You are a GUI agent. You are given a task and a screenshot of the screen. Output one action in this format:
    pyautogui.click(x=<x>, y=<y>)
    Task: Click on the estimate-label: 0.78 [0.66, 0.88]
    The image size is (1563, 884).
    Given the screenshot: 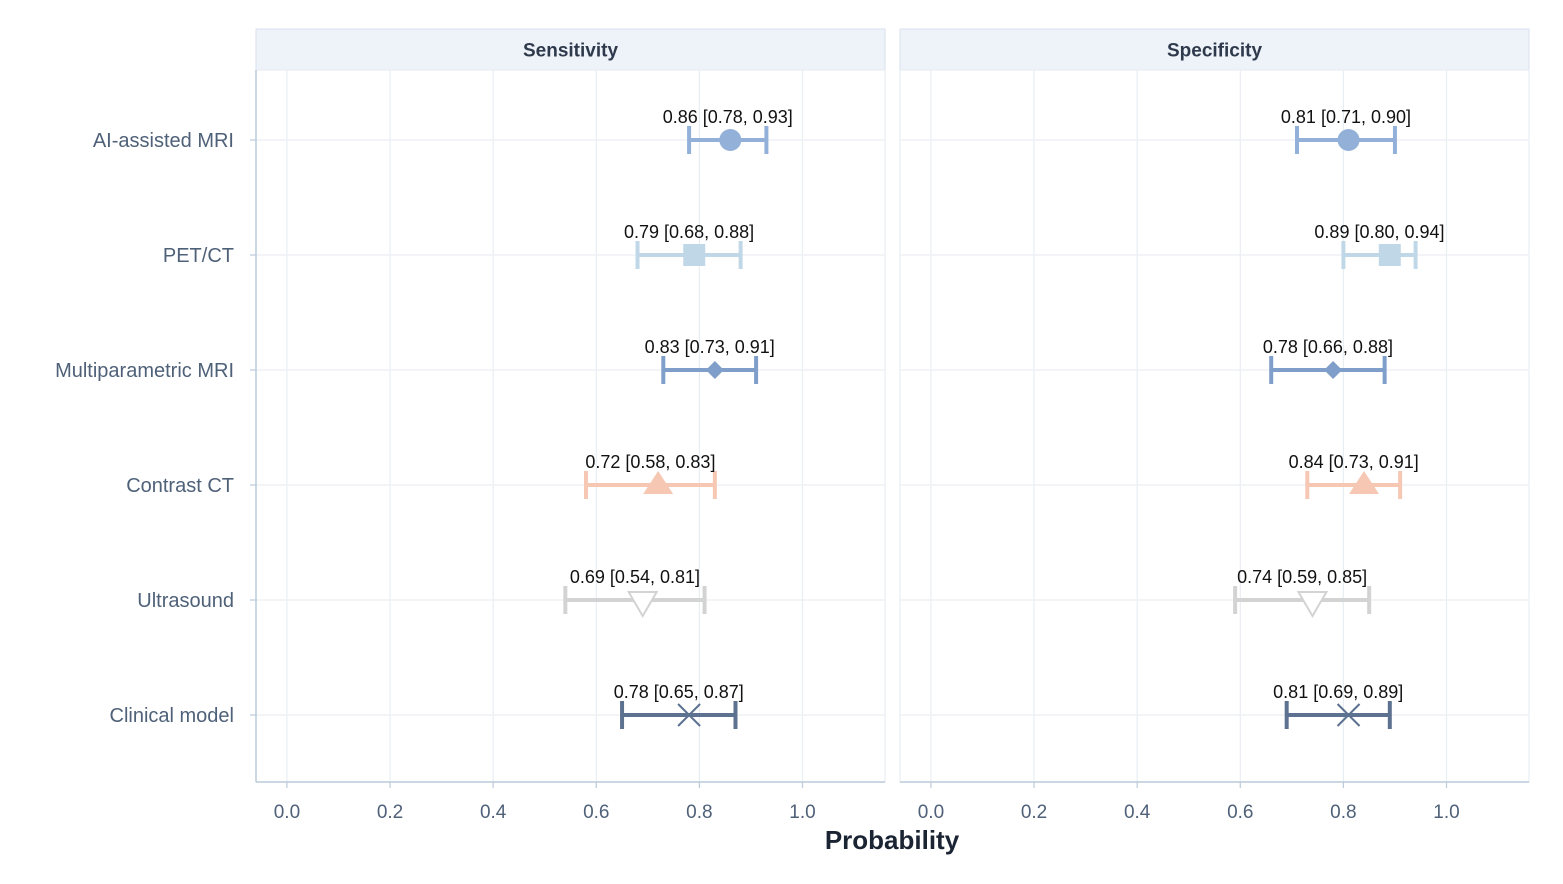 What is the action you would take?
    pyautogui.click(x=1328, y=347)
    